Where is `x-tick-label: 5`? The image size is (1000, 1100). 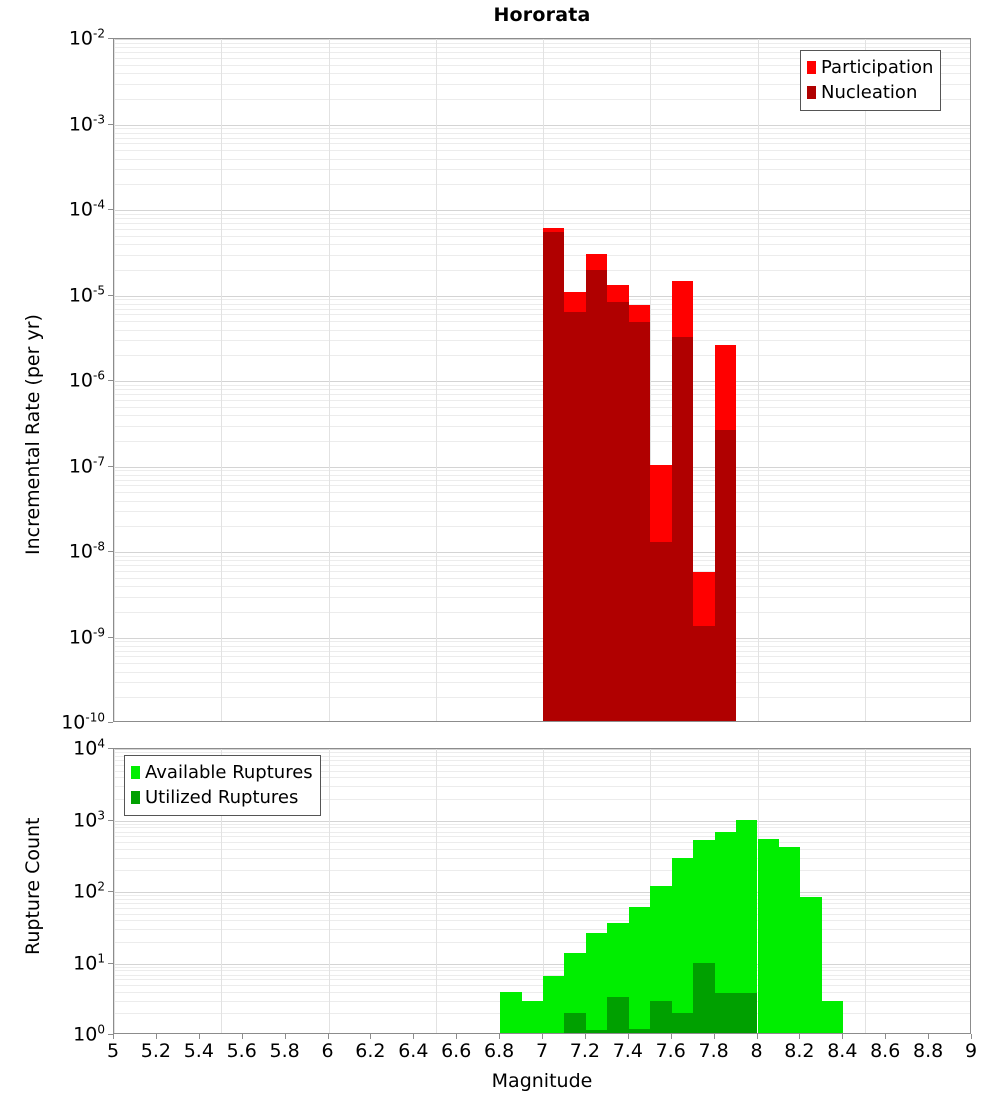 x-tick-label: 5 is located at coordinates (113, 1051).